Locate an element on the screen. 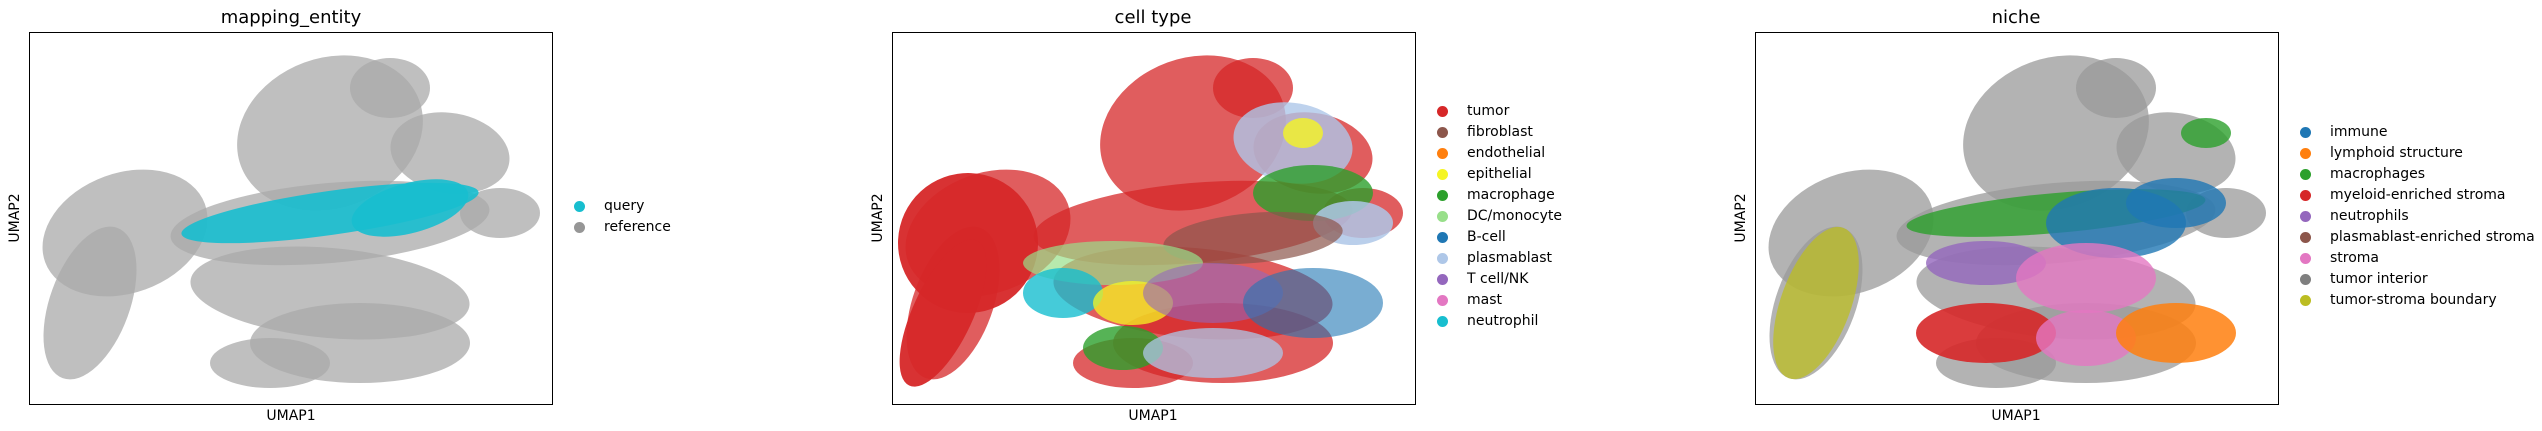  legend-item: myeloid-enriched stroma is located at coordinates (2403, 195).